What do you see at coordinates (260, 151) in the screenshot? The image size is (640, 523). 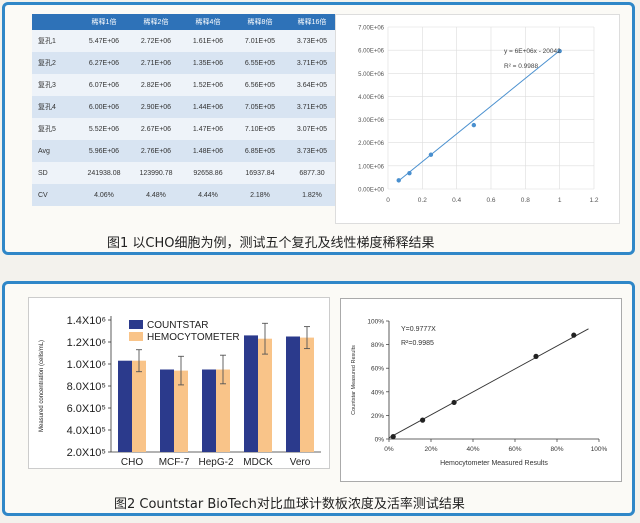 I see `table-cell: 6.85E+05` at bounding box center [260, 151].